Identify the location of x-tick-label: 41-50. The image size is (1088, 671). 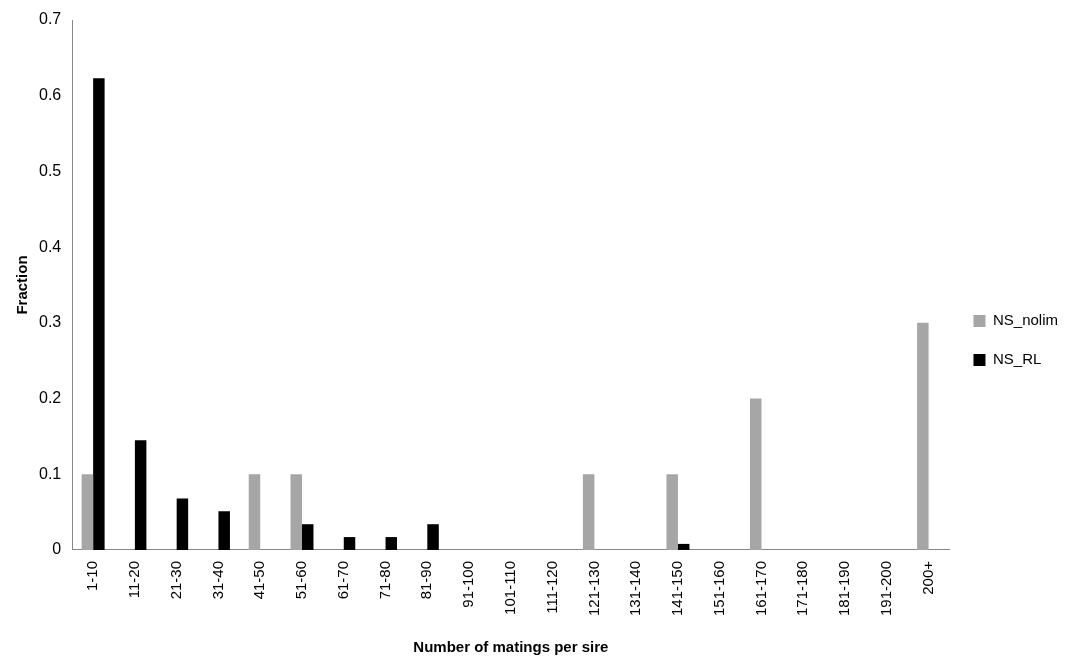
(259, 580).